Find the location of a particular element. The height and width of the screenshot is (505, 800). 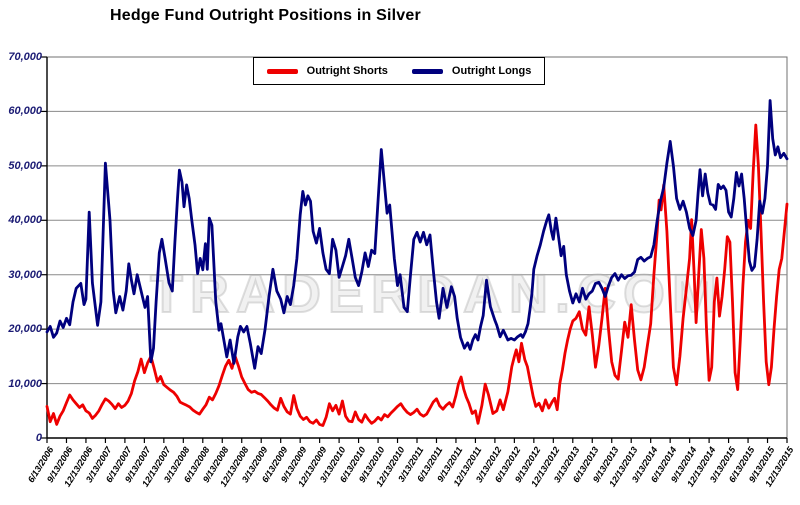

legend-item-shorts: Outright Shorts is located at coordinates (327, 71).